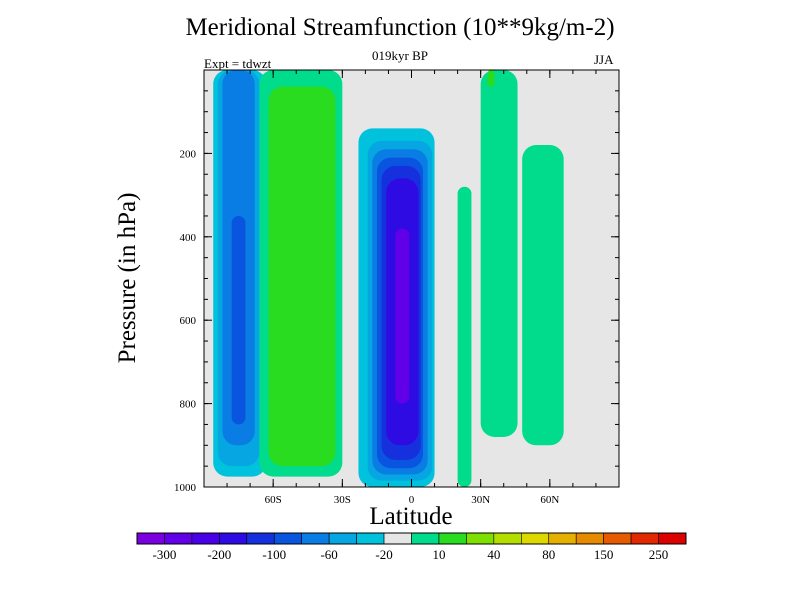 The height and width of the screenshot is (600, 800). I want to click on colorbar-label: 10, so click(438, 554).